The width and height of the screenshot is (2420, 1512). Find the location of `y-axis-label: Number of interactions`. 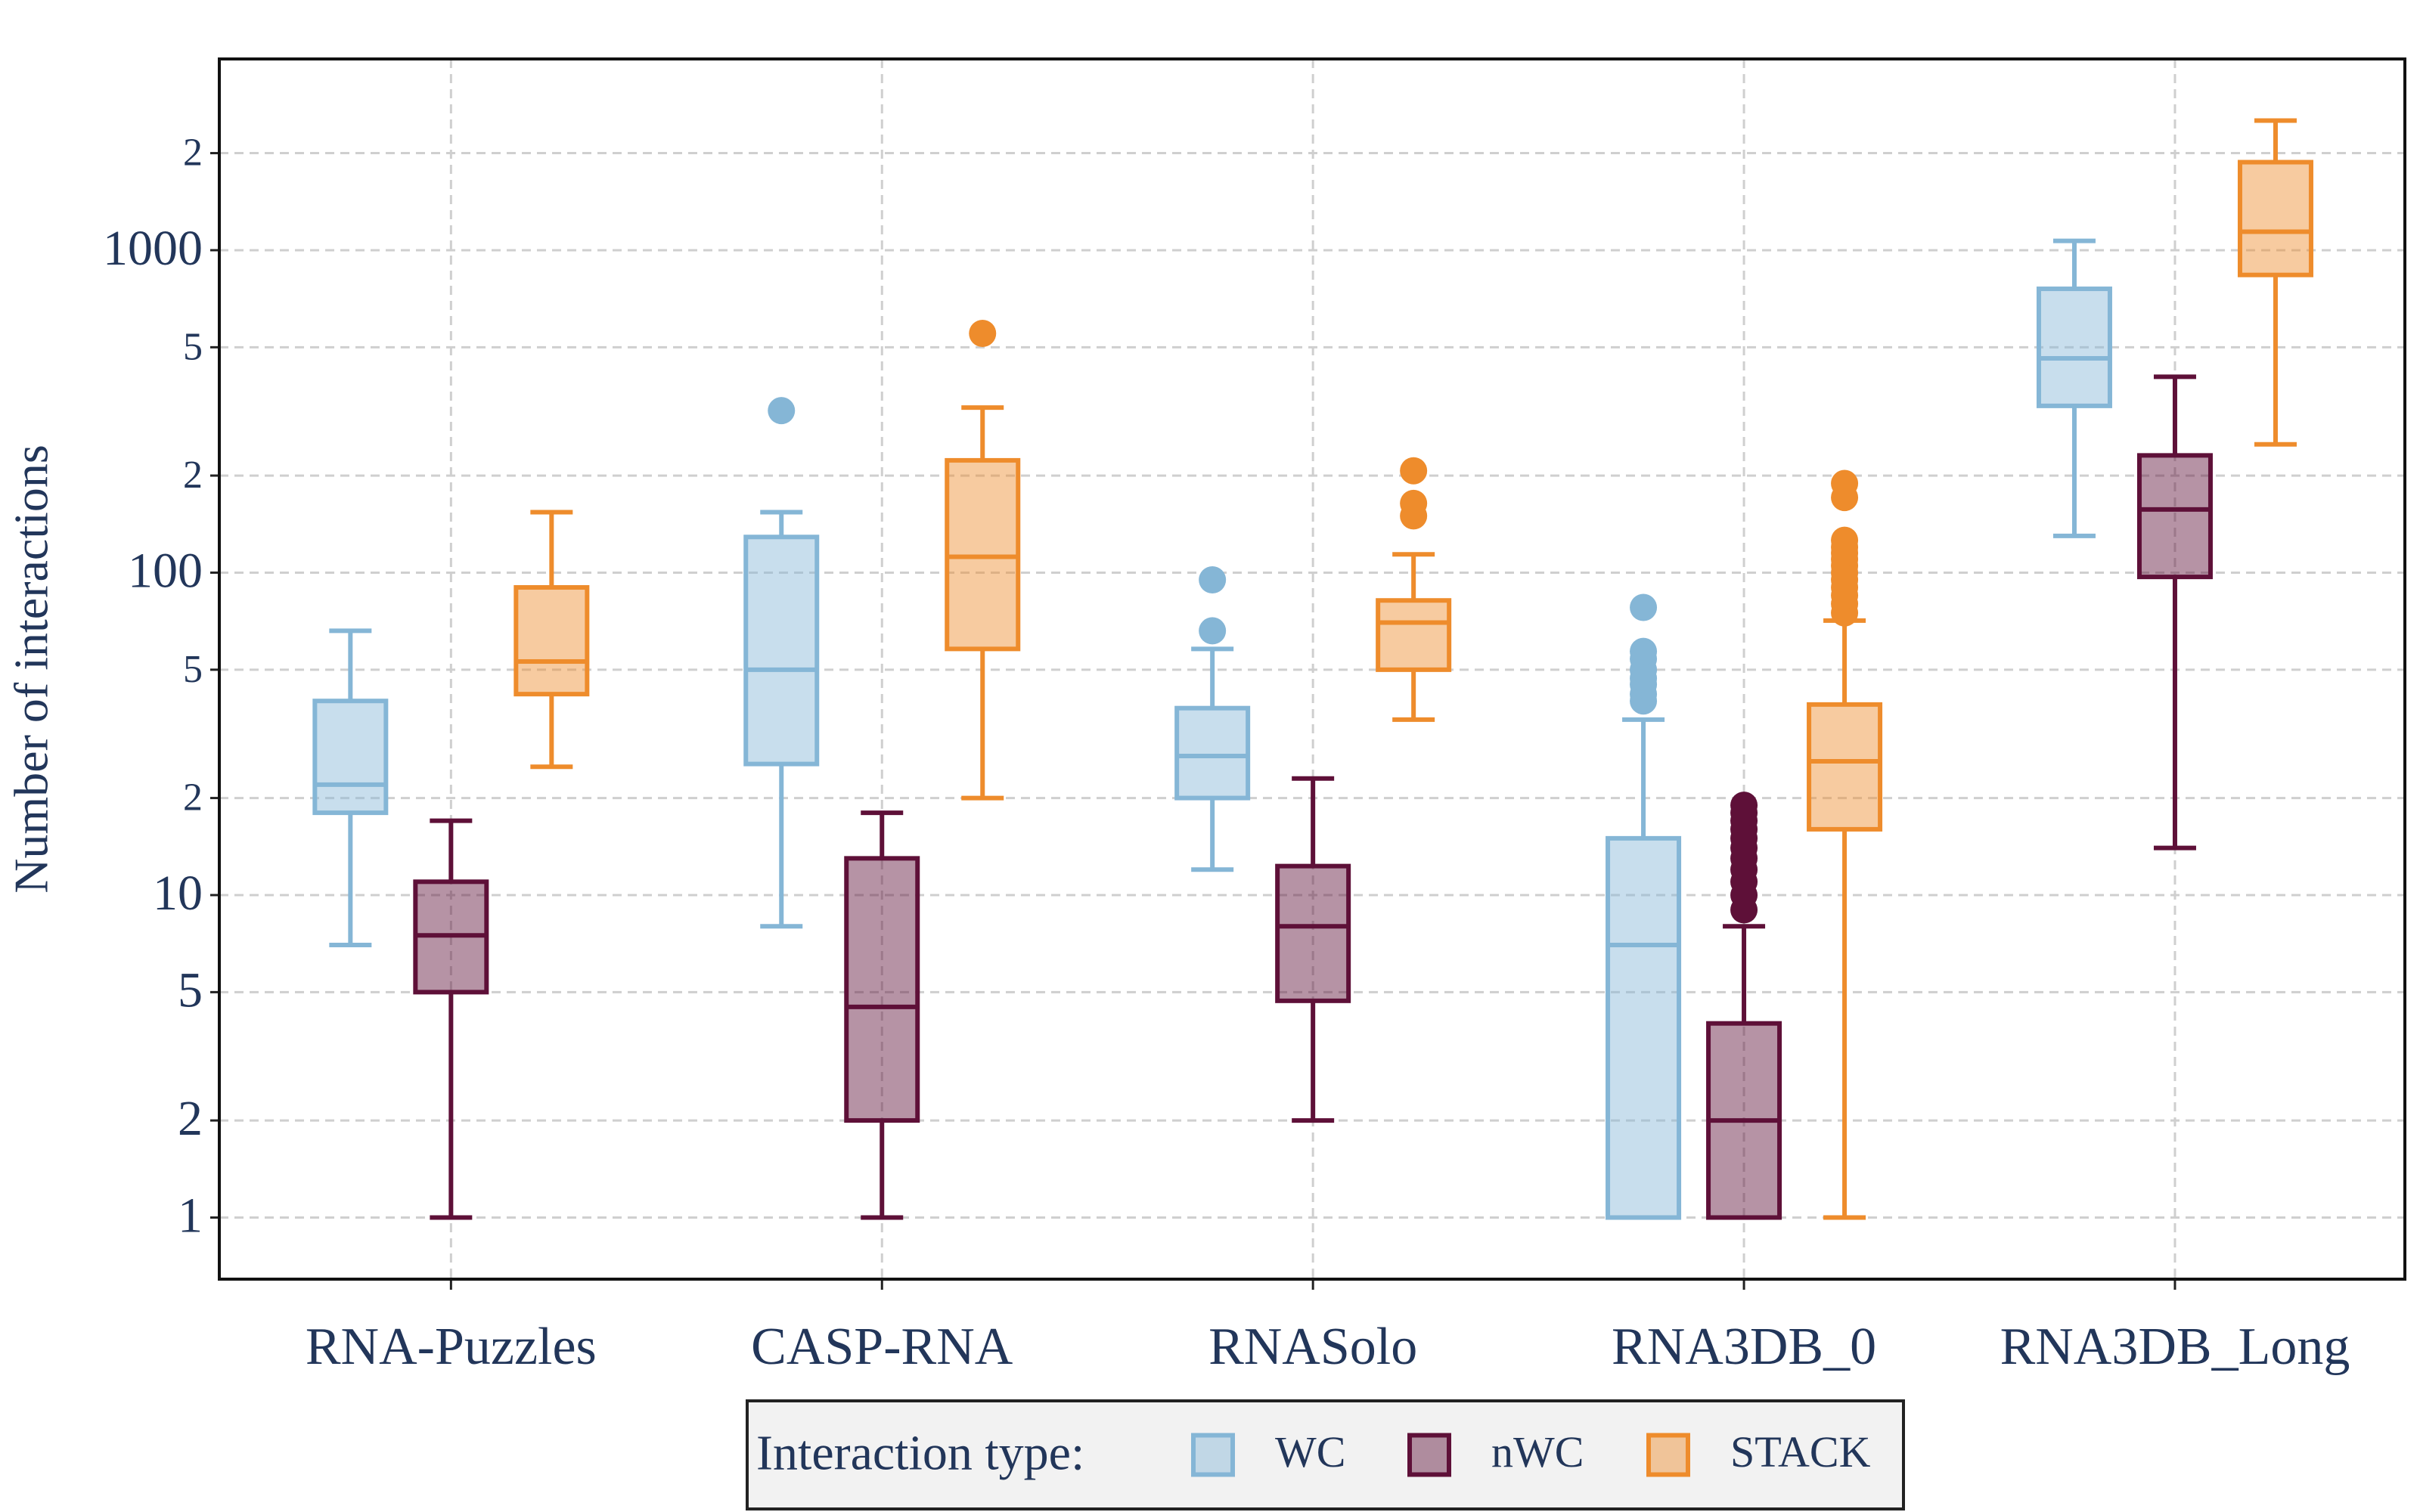

y-axis-label: Number of interactions is located at coordinates (31, 669).